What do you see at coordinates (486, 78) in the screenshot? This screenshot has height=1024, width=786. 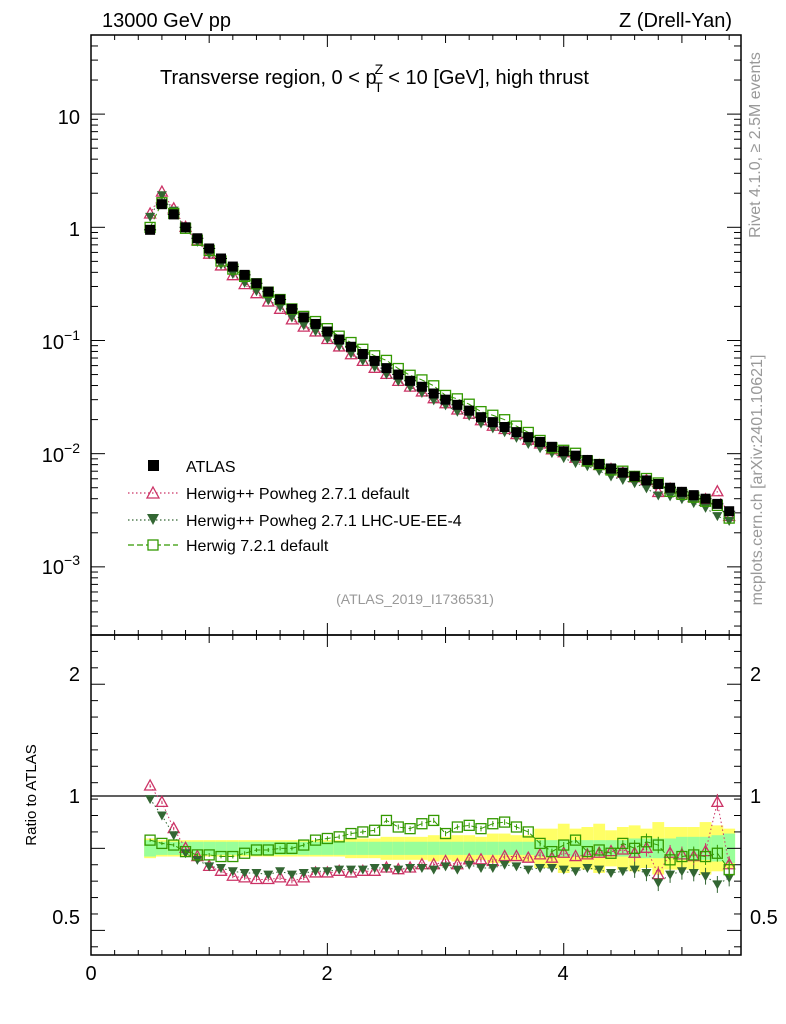 I see `title-suffix: < 10 [GeV], high thrust` at bounding box center [486, 78].